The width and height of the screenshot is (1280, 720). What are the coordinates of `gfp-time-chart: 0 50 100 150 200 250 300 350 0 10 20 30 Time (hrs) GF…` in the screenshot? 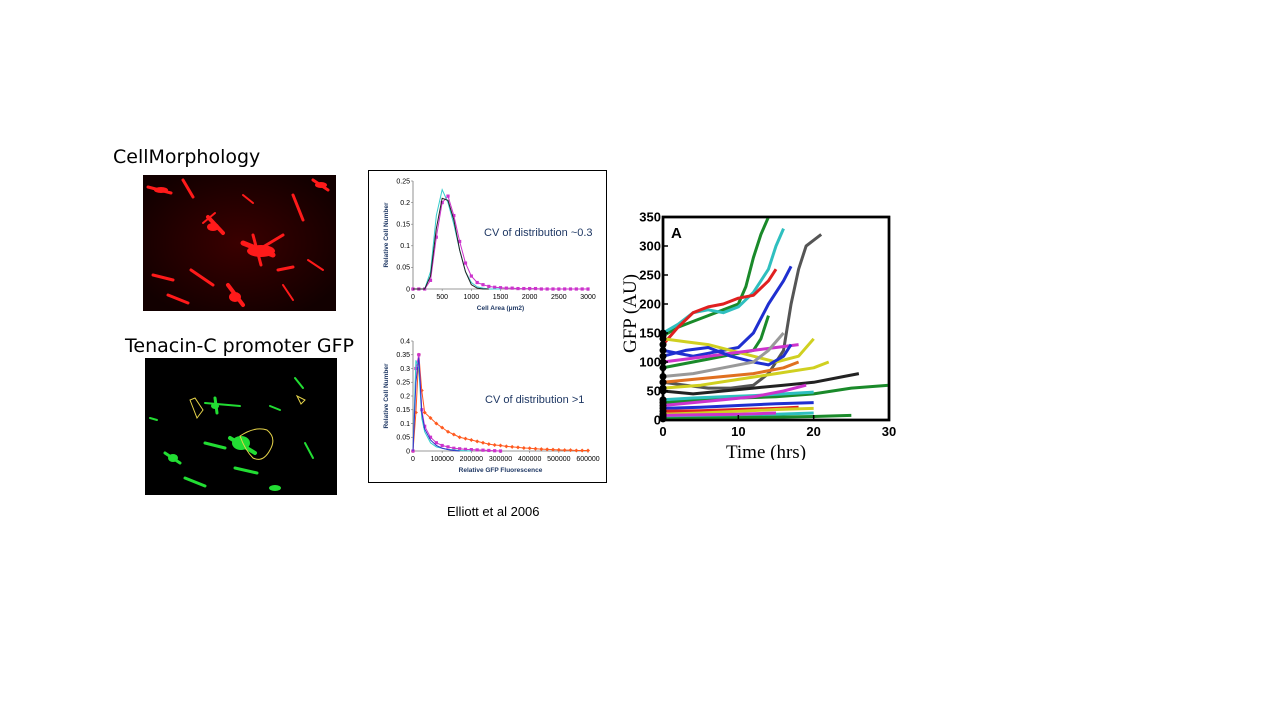 It's located at (758, 335).